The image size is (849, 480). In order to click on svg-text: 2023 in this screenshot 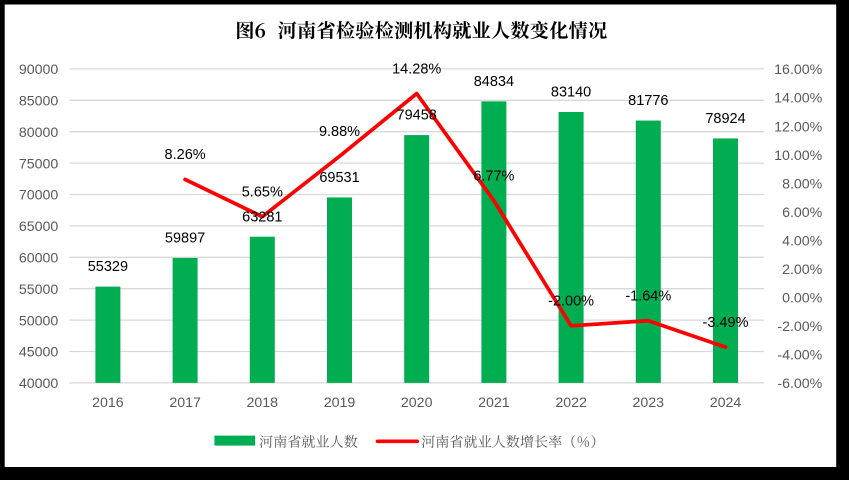, I will do `click(649, 403)`.